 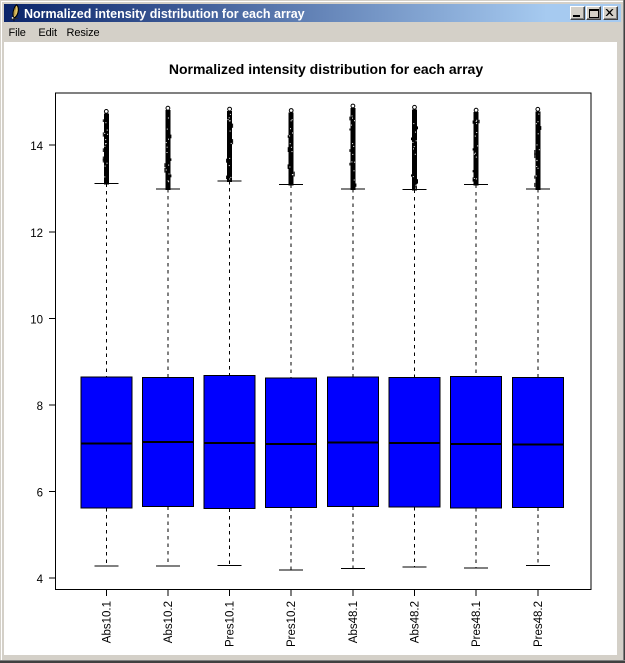 I want to click on svg-text: 6, so click(x=40, y=494).